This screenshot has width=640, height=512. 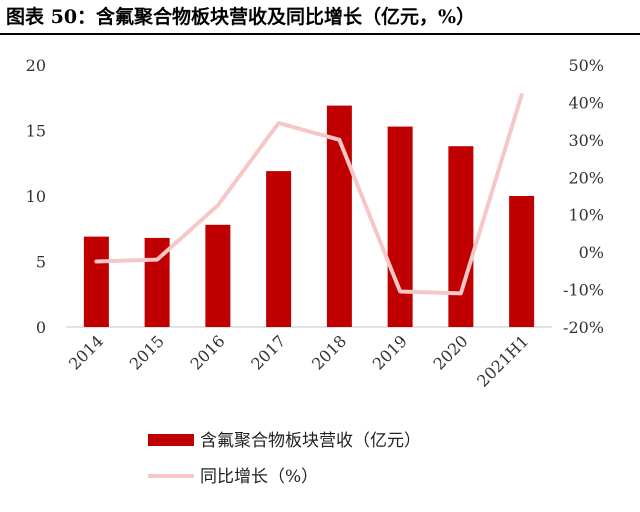 What do you see at coordinates (241, 17) in the screenshot?
I see `chart-title: 图表 50：含氟聚合物板块营收及同比增长（亿元，%）` at bounding box center [241, 17].